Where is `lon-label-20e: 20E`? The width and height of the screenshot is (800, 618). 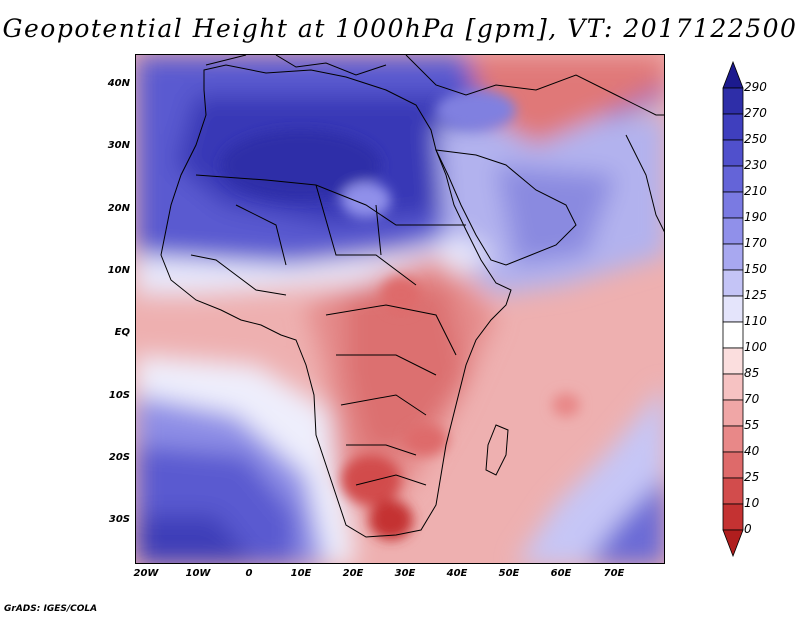
lon-label-20e: 20E is located at coordinates (353, 573).